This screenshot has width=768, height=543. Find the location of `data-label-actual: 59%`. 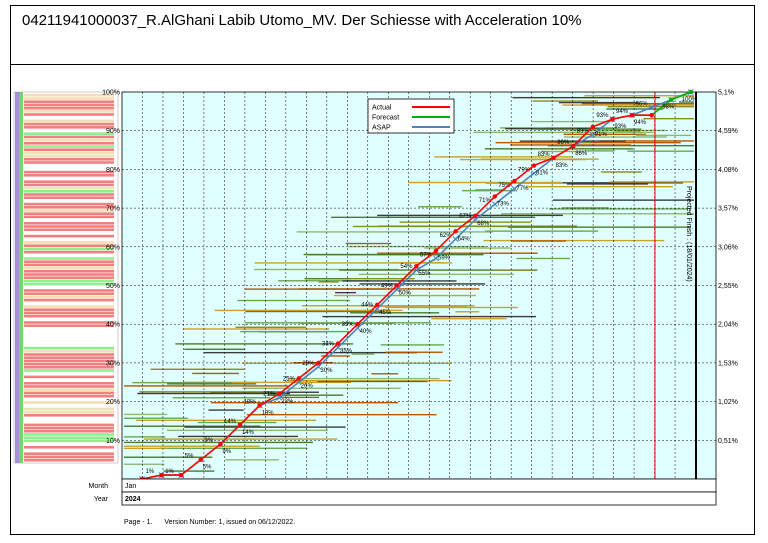

data-label-actual: 59% is located at coordinates (444, 259).